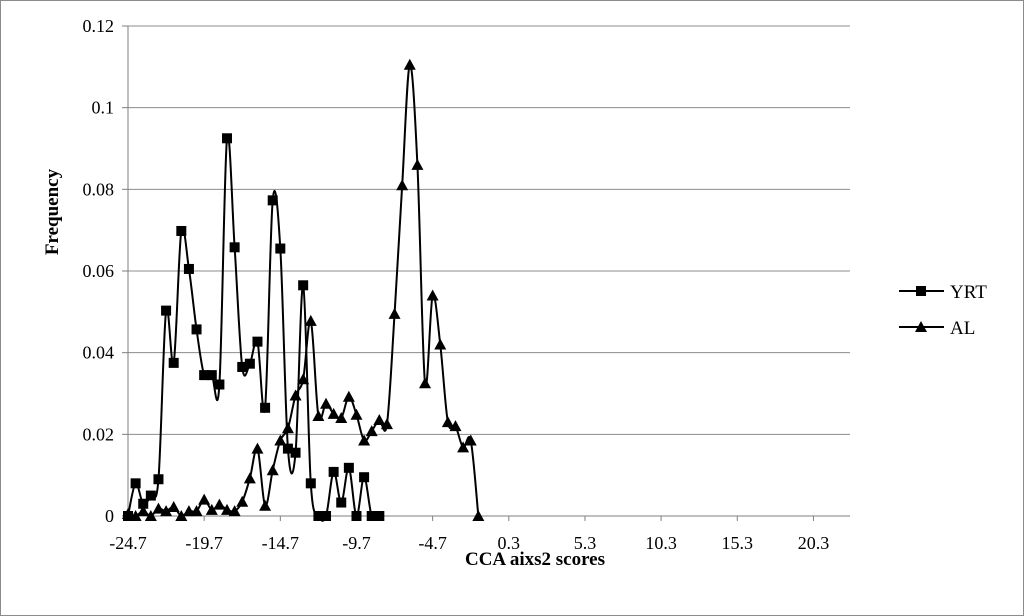 Image resolution: width=1024 pixels, height=616 pixels. I want to click on x-tick-label: -24.7, so click(128, 543).